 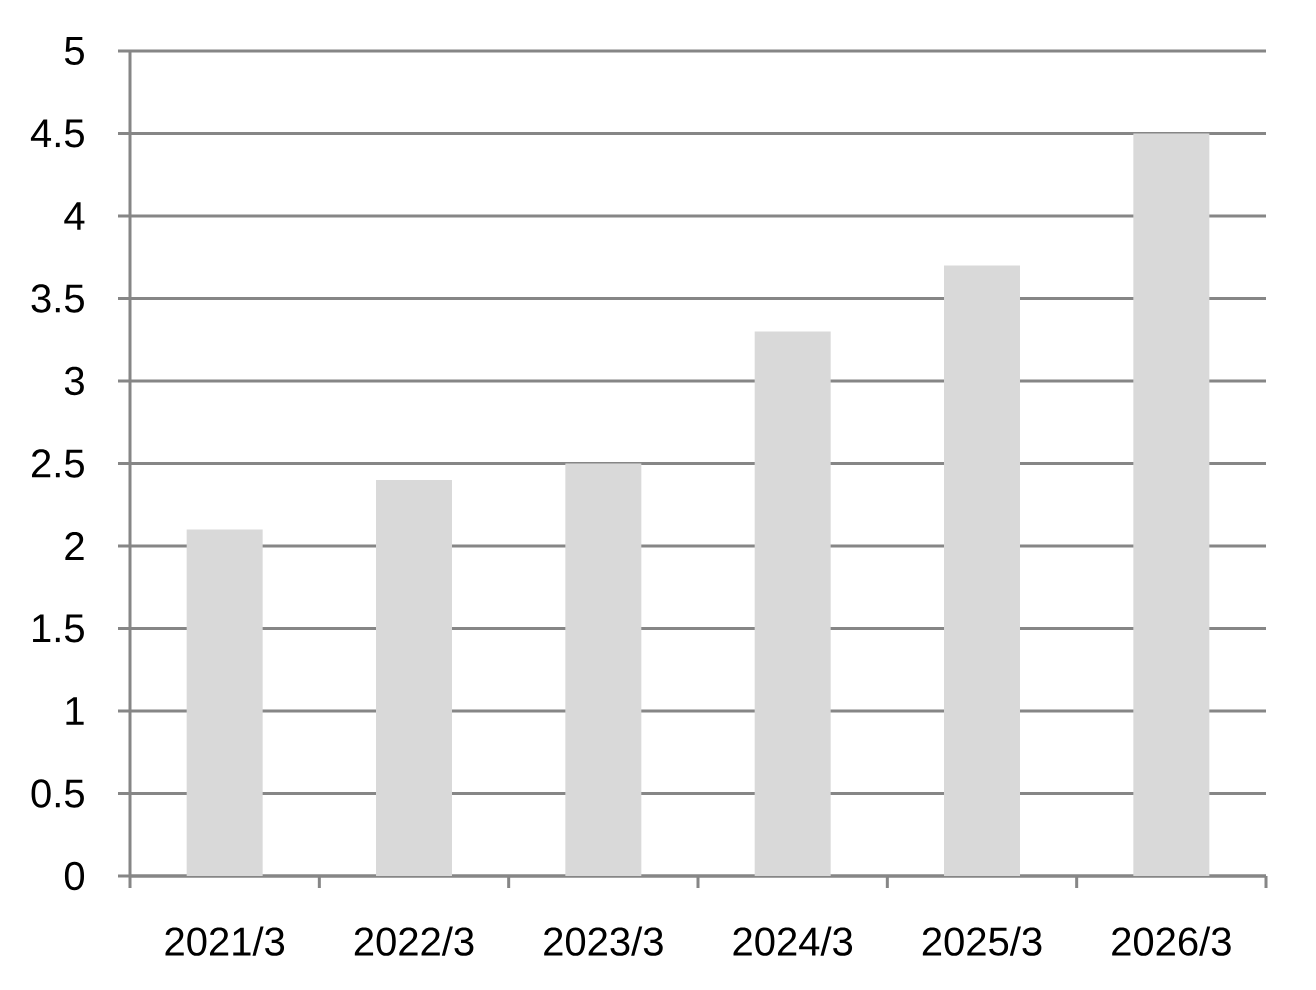 I want to click on x-tick-label: 2024/3, so click(x=793, y=941).